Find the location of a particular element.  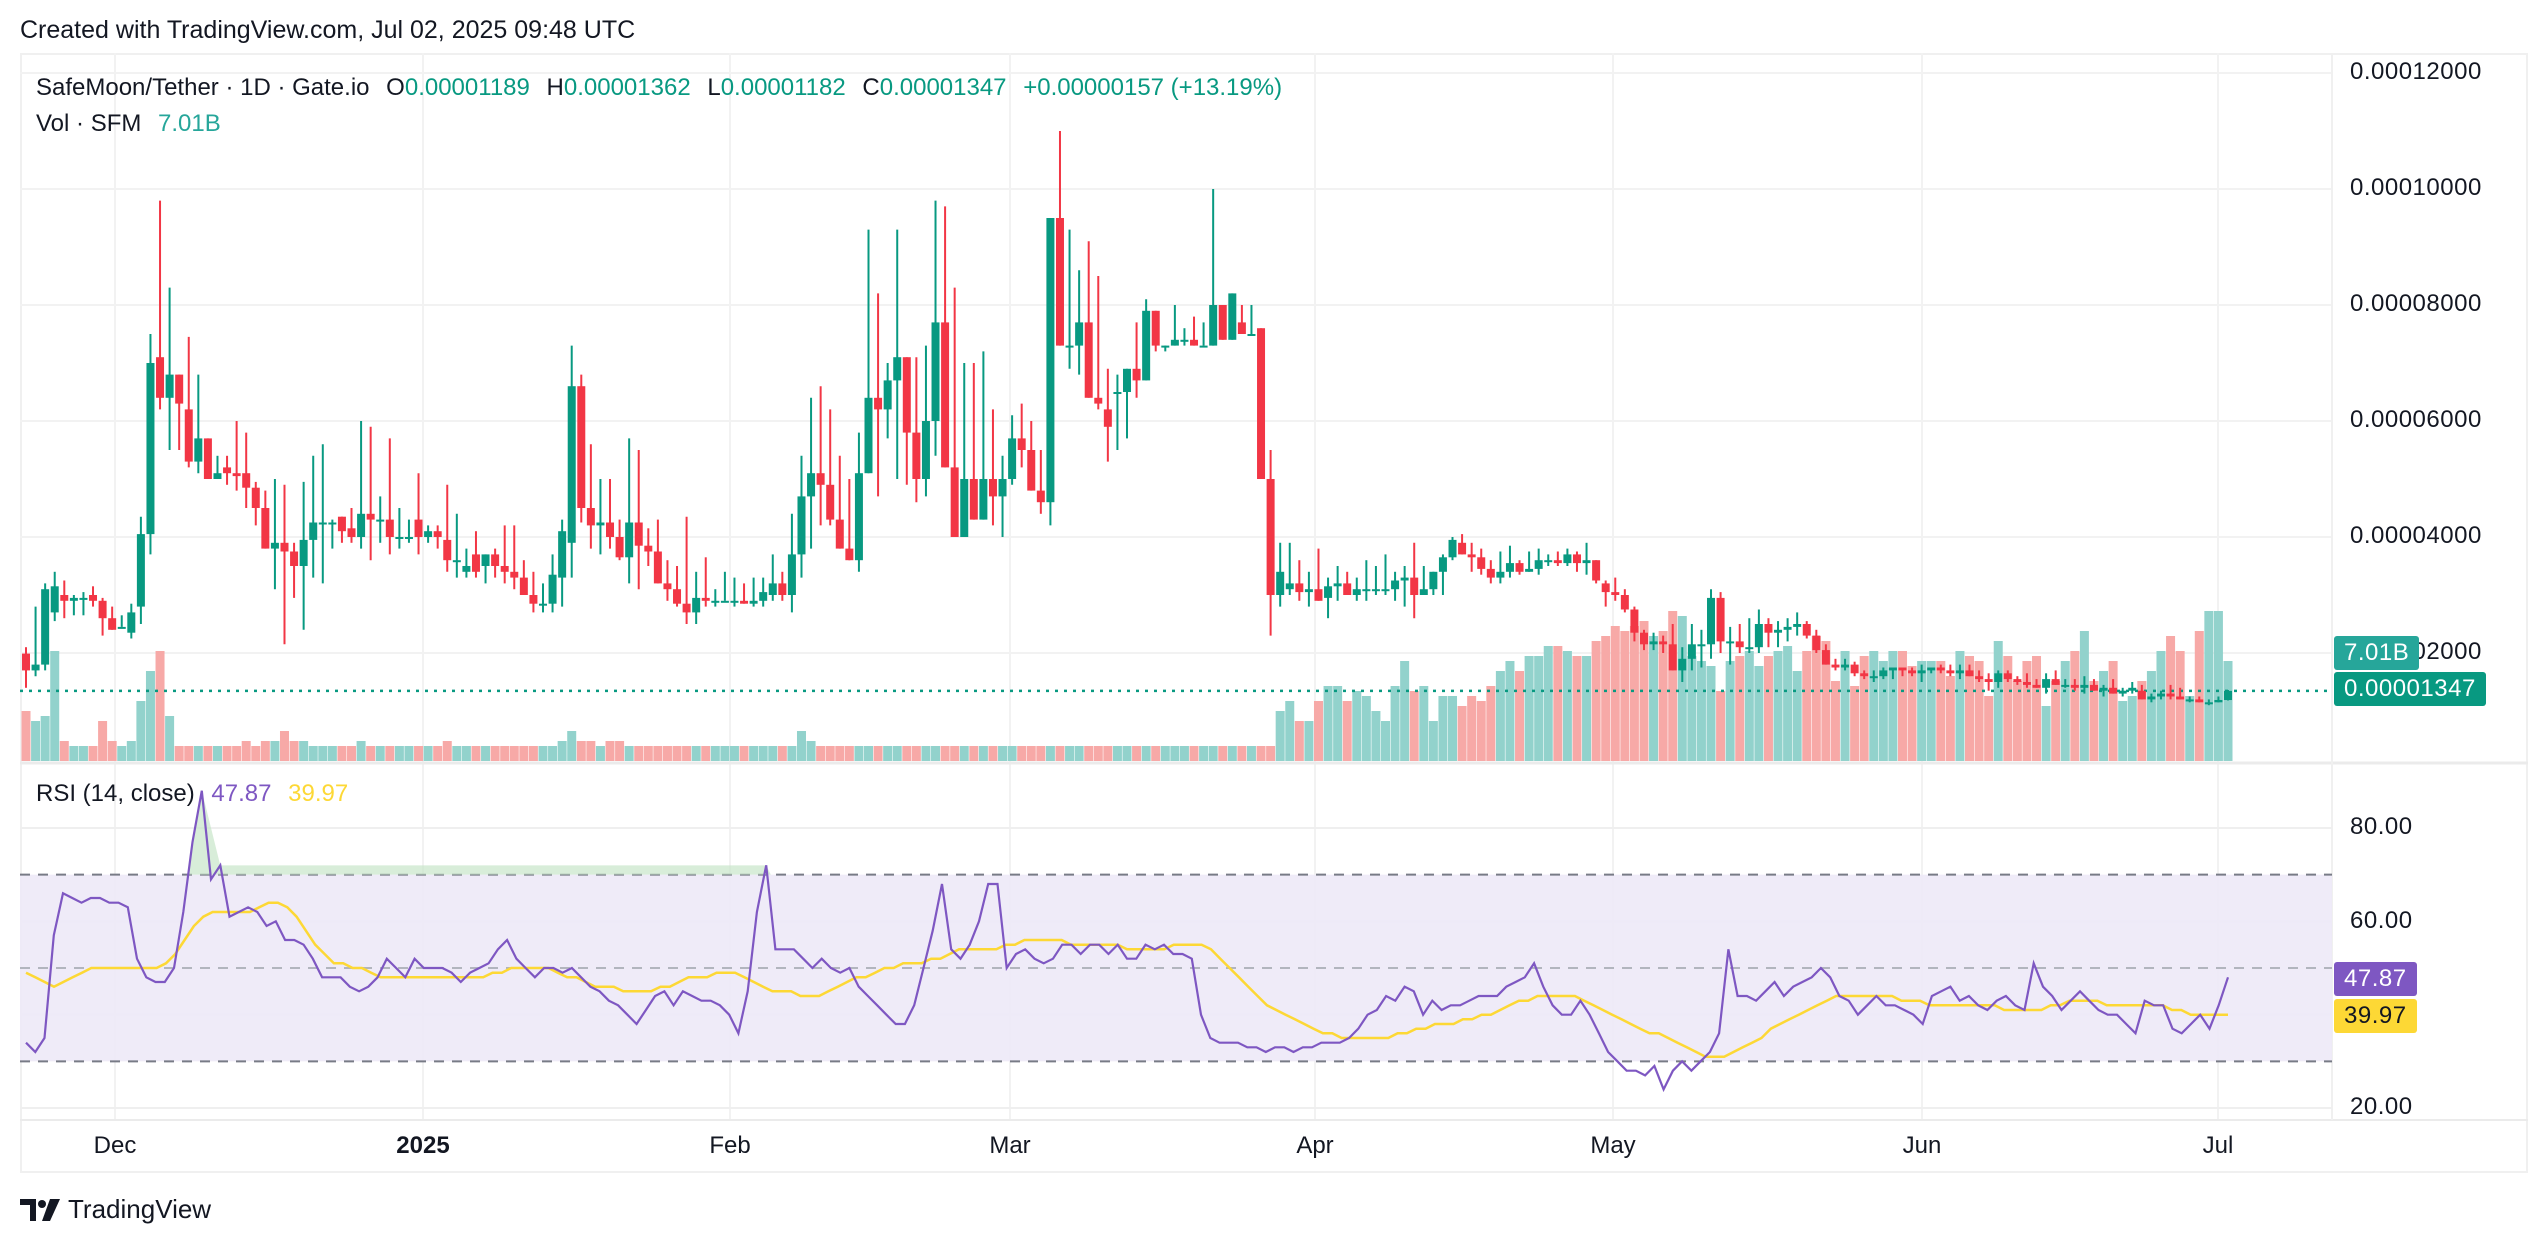

open-label: O is located at coordinates (395, 87).